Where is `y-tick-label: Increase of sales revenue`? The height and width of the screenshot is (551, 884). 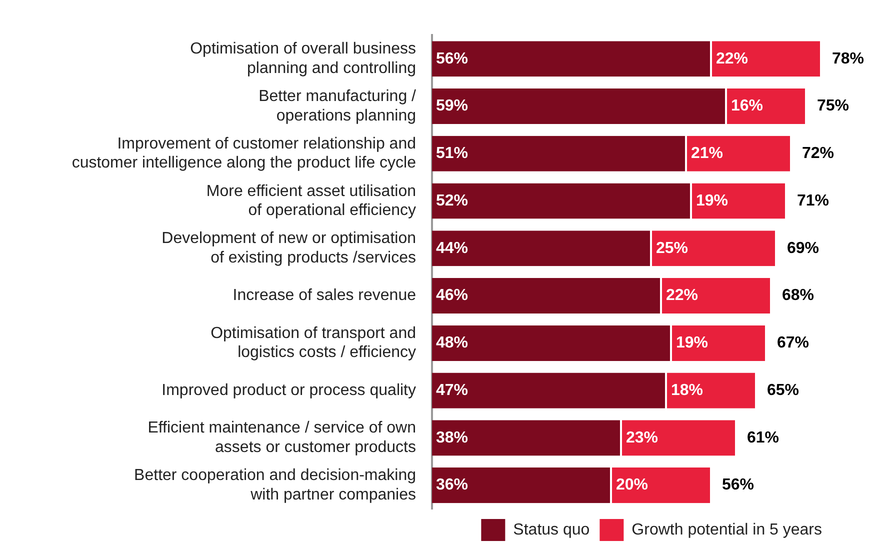 y-tick-label: Increase of sales revenue is located at coordinates (324, 295).